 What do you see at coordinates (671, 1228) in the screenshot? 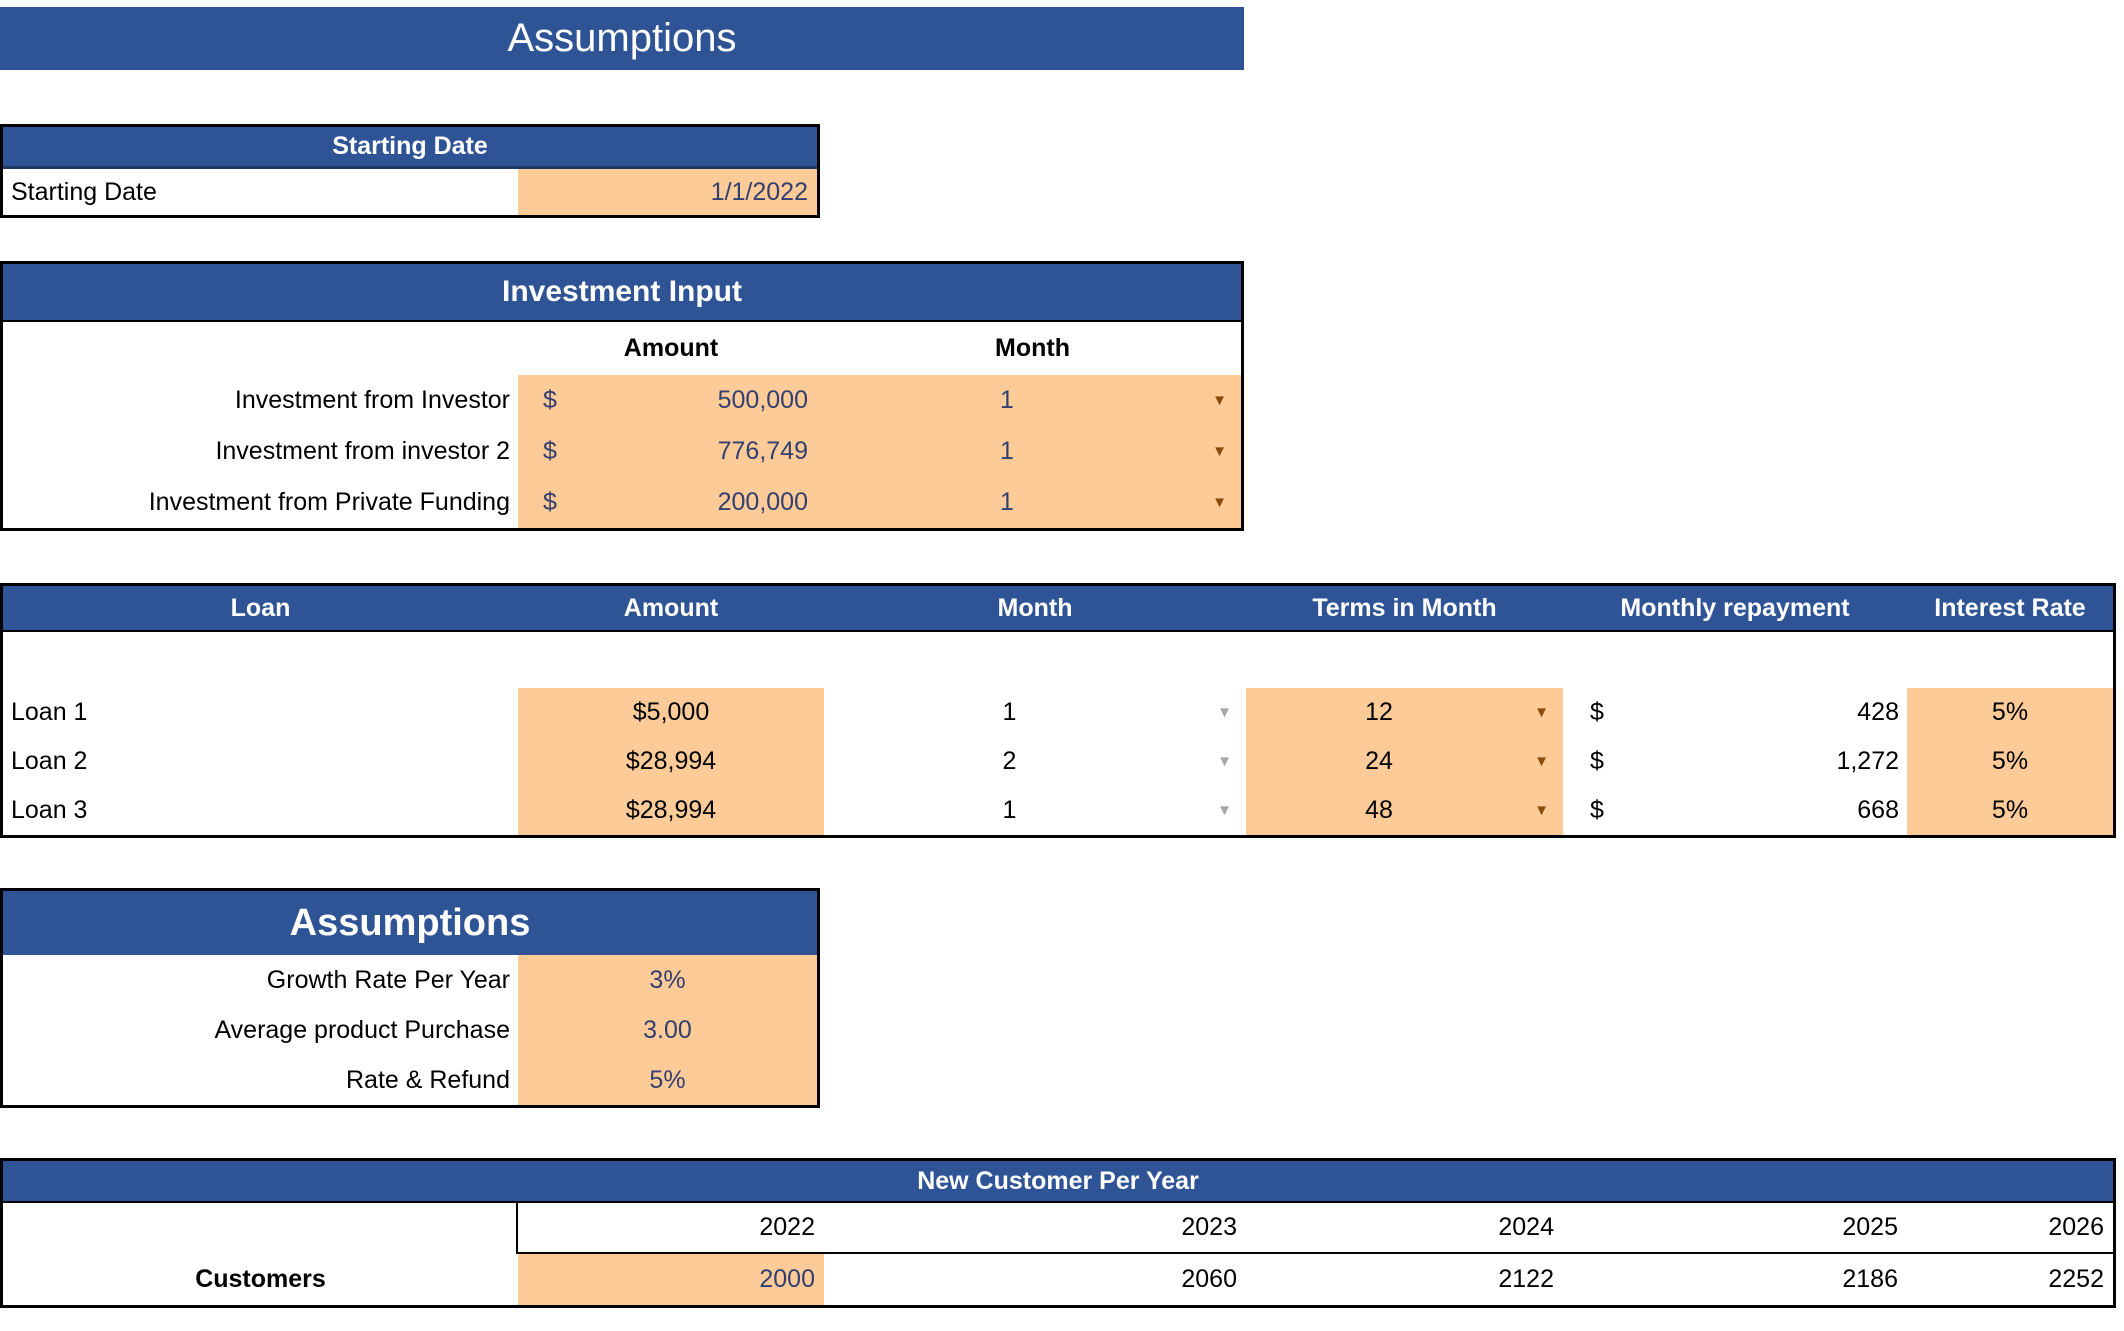
I see `year-label: 2022` at bounding box center [671, 1228].